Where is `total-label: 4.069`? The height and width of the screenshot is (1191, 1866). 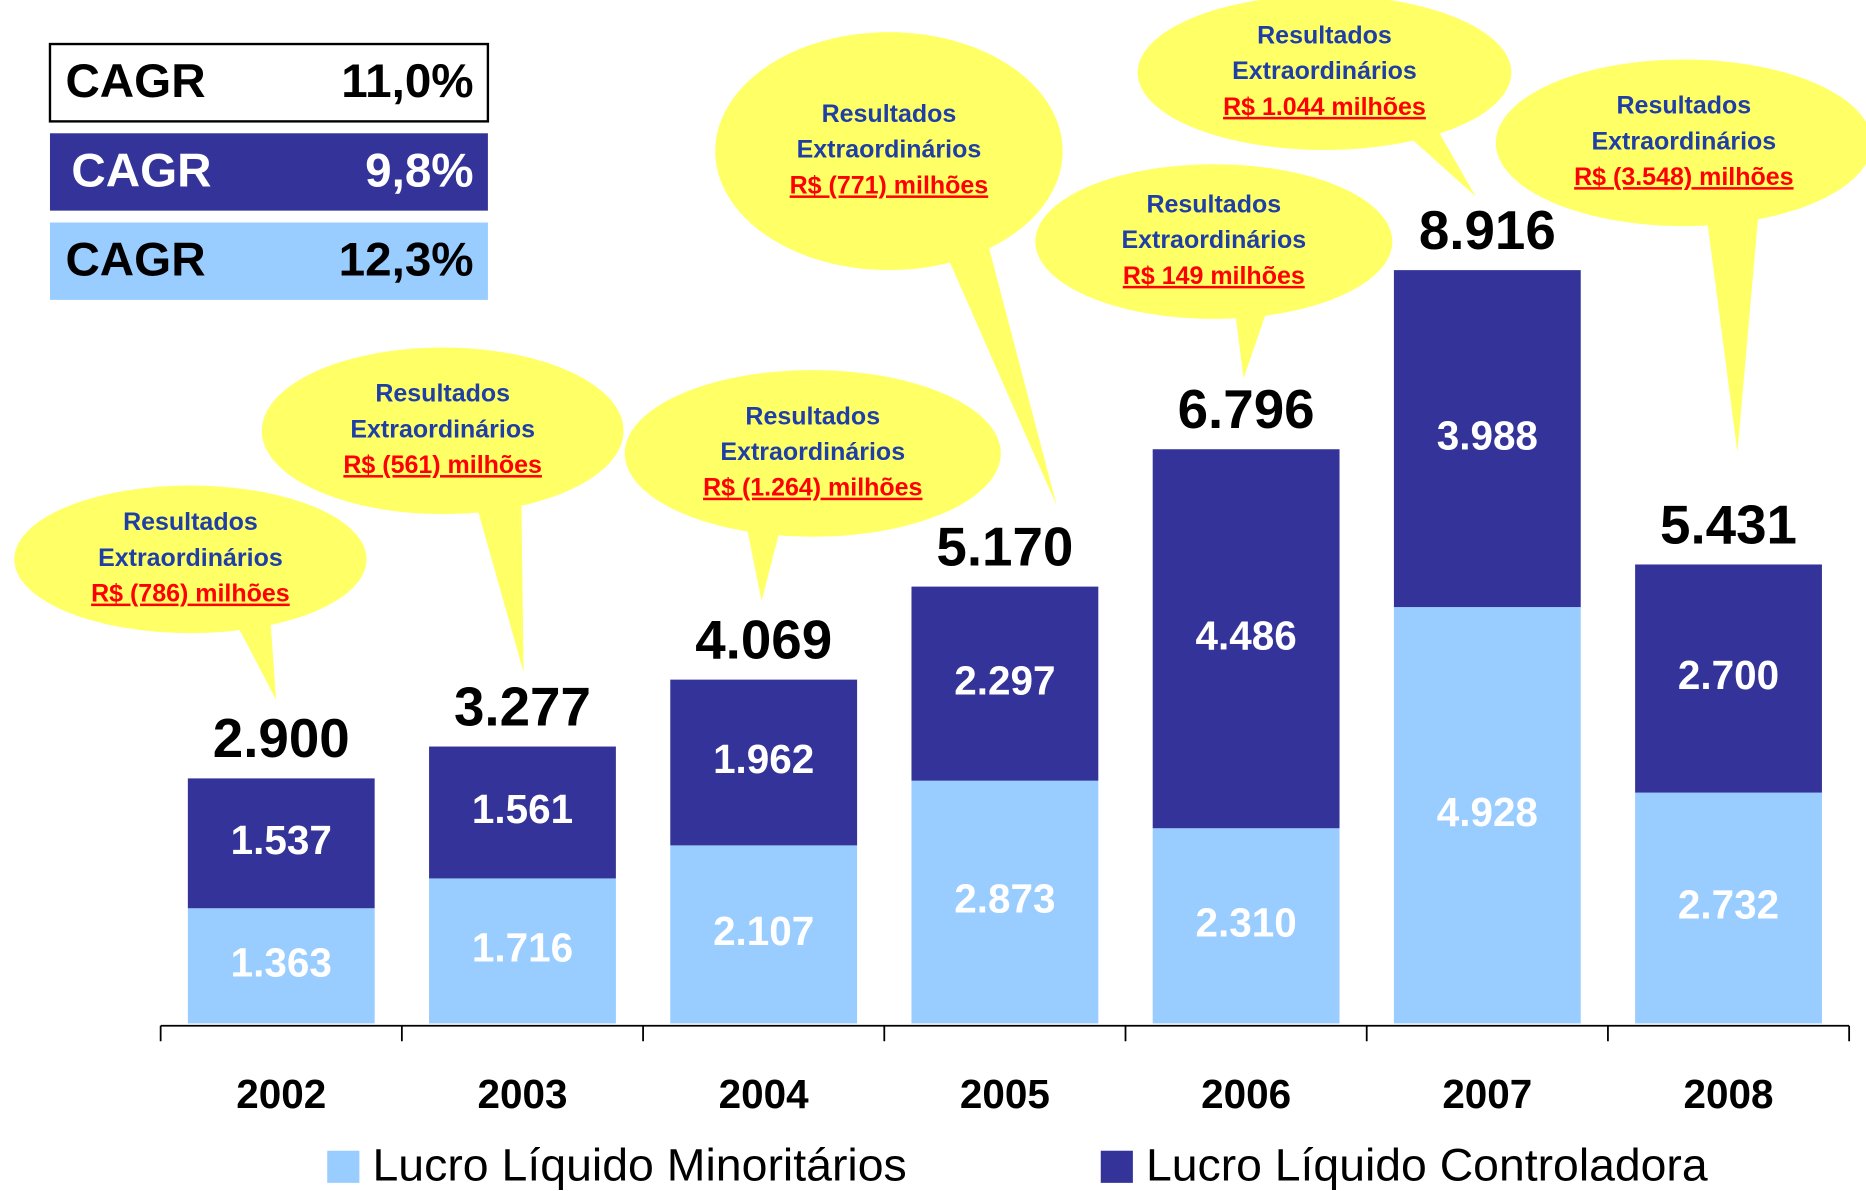 total-label: 4.069 is located at coordinates (763, 639).